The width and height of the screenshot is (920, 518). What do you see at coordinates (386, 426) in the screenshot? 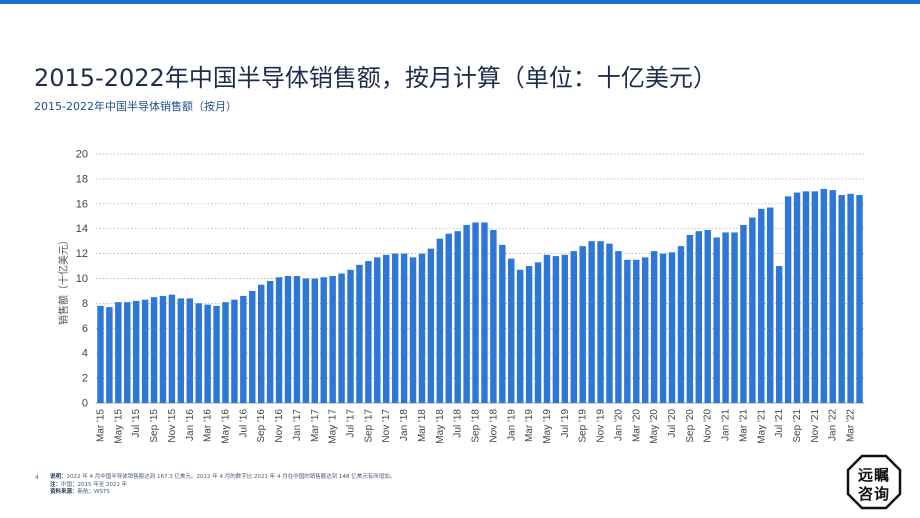
I see `x-tick-label: Nov '17` at bounding box center [386, 426].